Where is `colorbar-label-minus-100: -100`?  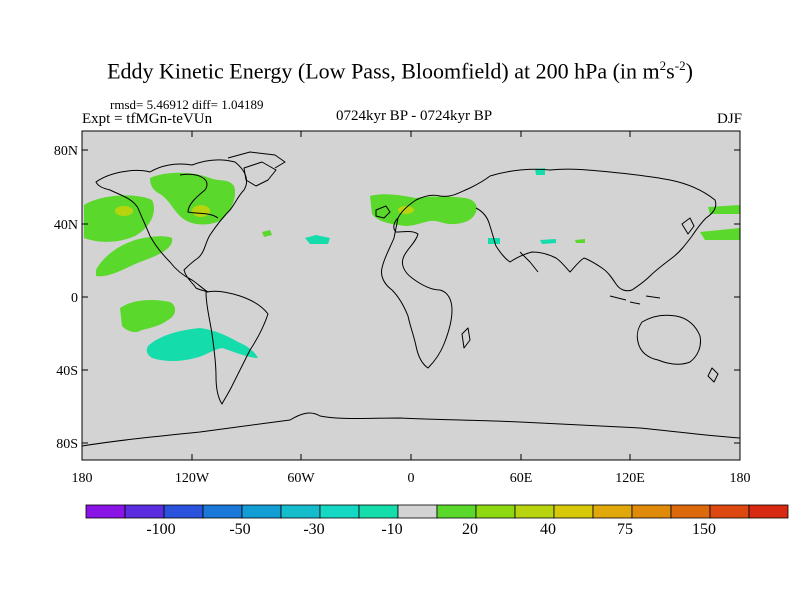
colorbar-label-minus-100: -100 is located at coordinates (160, 529).